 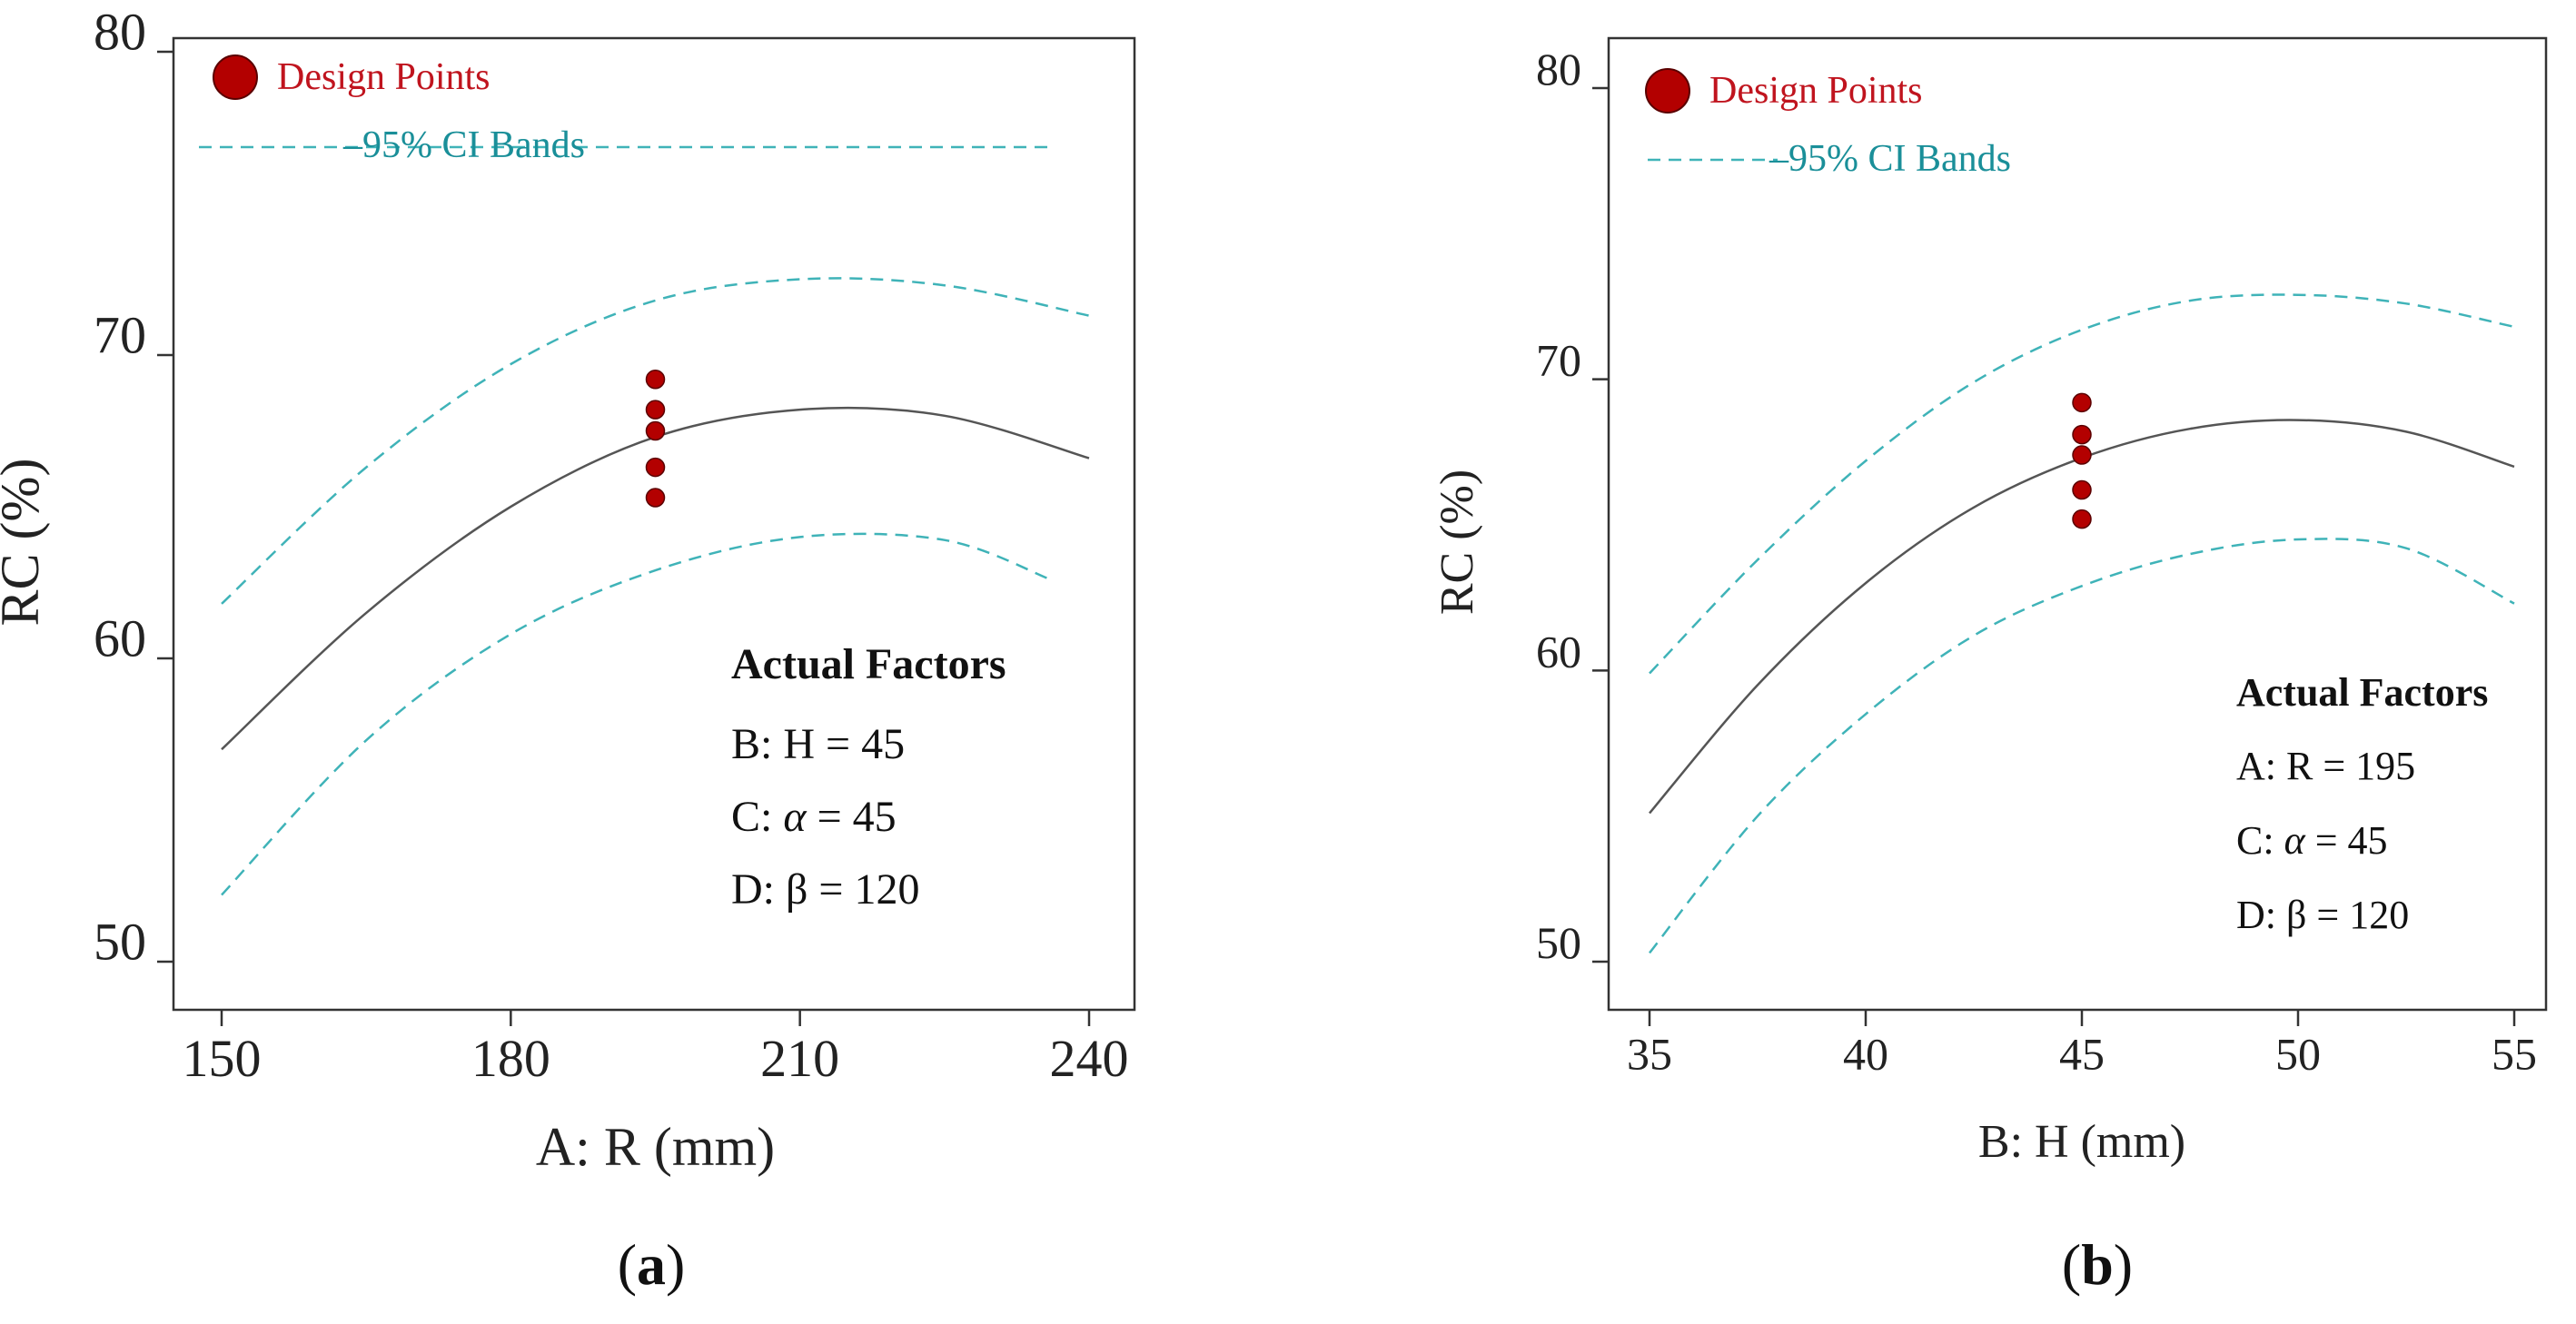 What do you see at coordinates (2298, 1054) in the screenshot?
I see `x-tick-label: 50` at bounding box center [2298, 1054].